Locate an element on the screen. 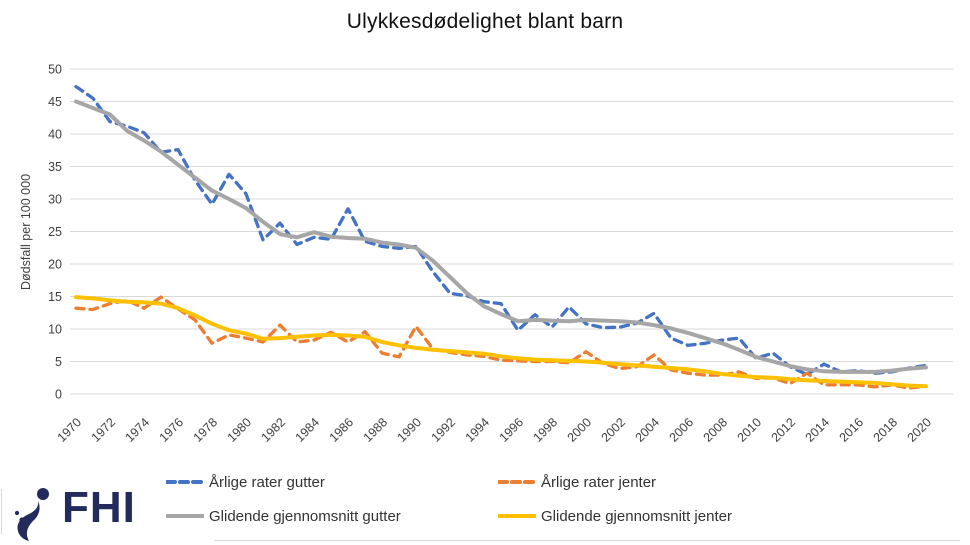  fhi-logo: FHI is located at coordinates (72, 513).